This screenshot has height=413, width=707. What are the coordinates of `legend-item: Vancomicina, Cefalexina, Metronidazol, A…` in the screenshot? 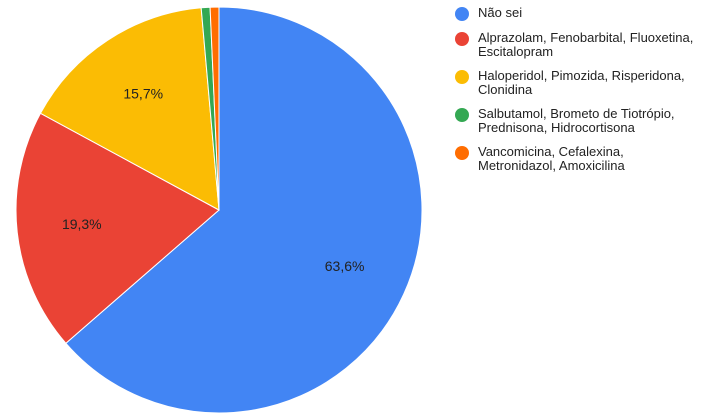 It's located at (580, 159).